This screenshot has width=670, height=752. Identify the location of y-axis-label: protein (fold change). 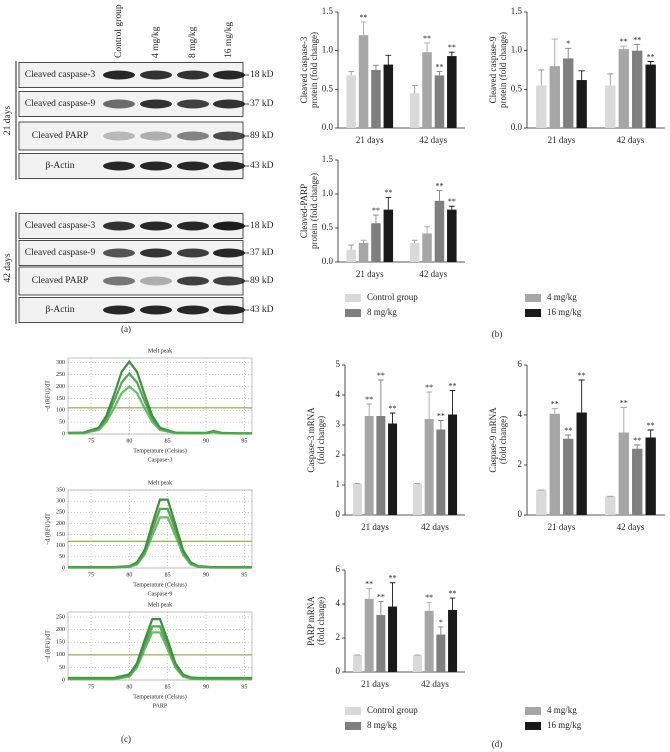
(503, 70).